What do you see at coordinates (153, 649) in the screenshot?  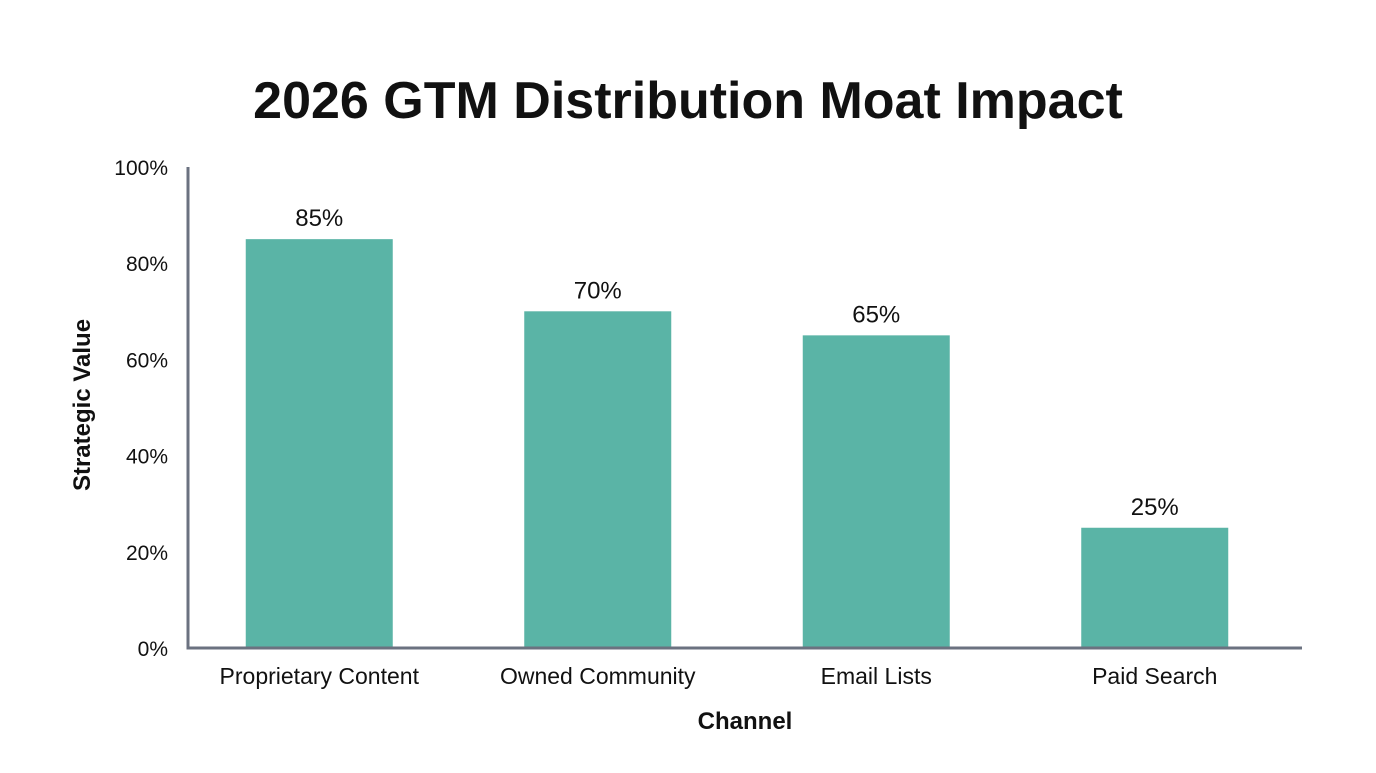 I see `y-tick-label: 0%` at bounding box center [153, 649].